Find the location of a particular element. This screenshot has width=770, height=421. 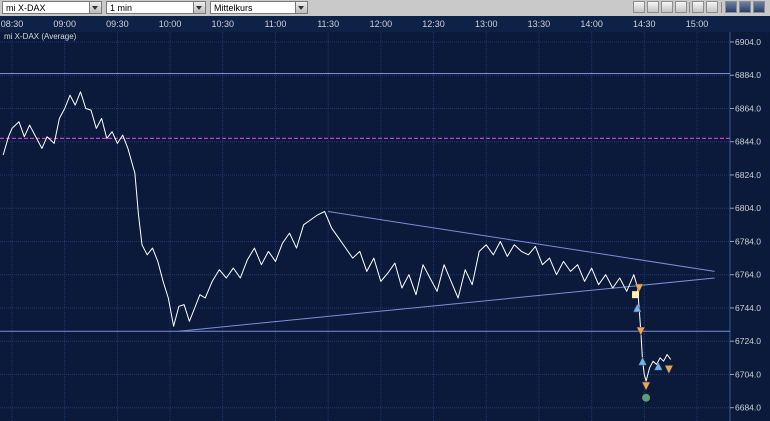

draw-line-icon is located at coordinates (639, 7).